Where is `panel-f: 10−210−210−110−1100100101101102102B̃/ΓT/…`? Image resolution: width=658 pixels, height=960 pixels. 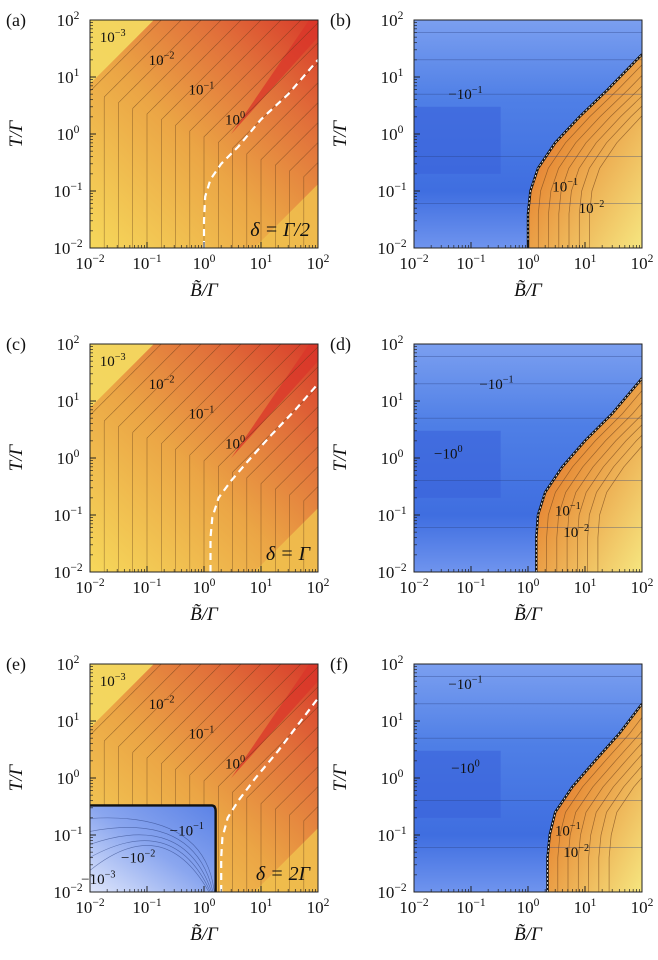
panel-f: 10−210−210−110−1100100101101102102B̃/ΓT/… is located at coordinates (492, 799).